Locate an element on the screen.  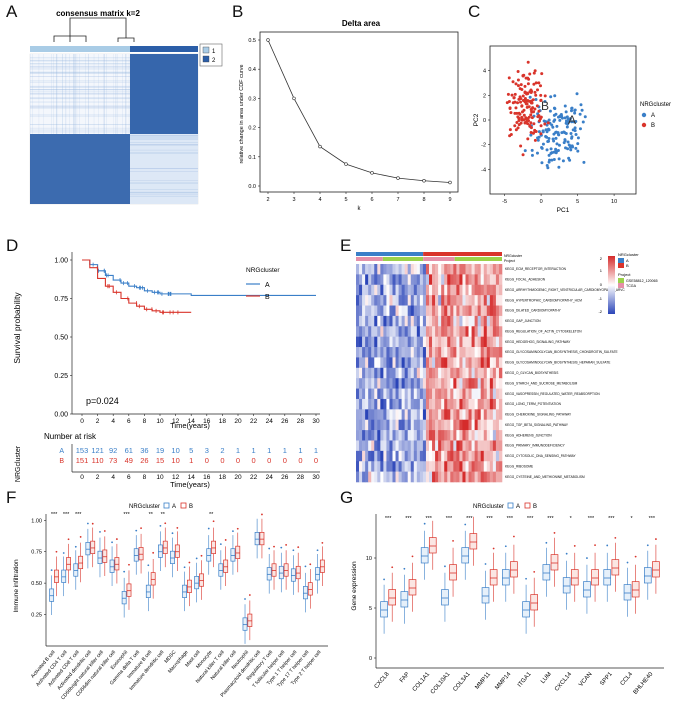
delta-xtick-label: 2 is located at coordinates (267, 200).